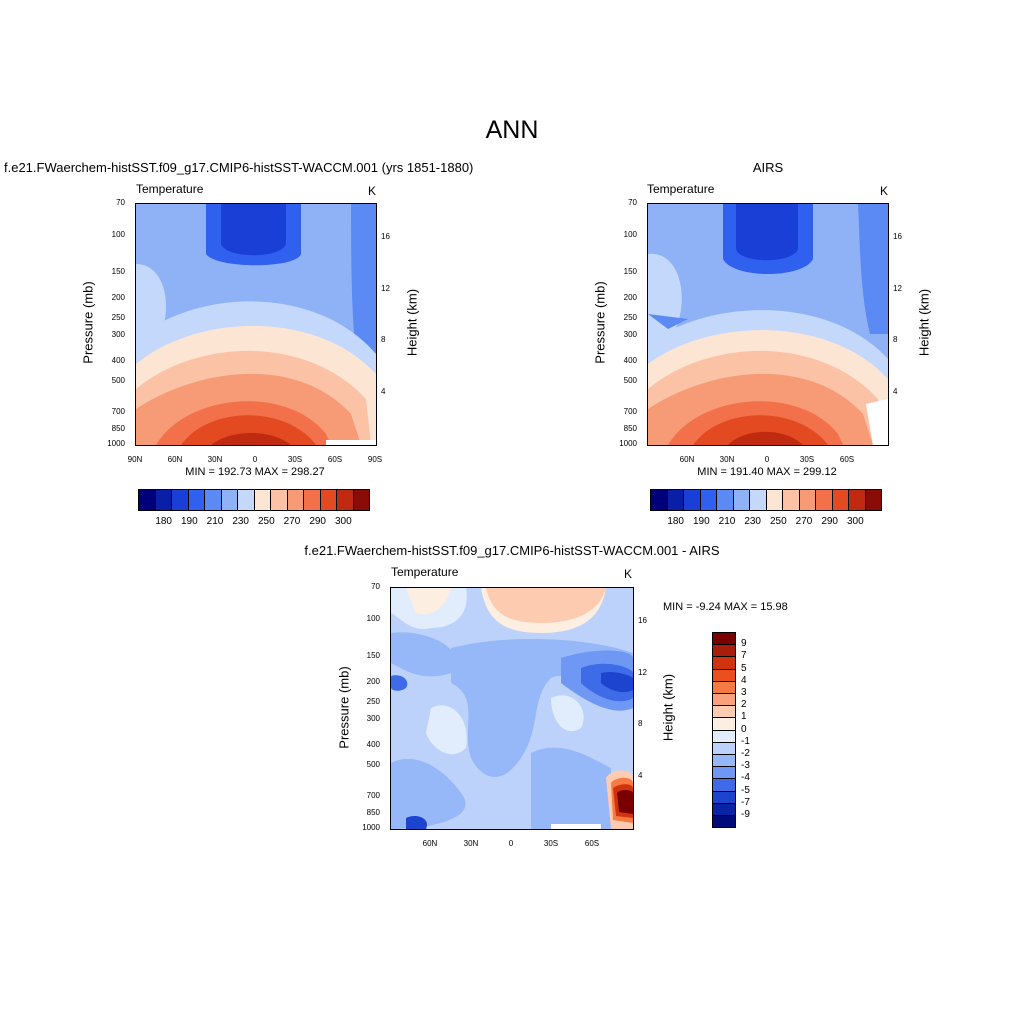 This screenshot has width=1024, height=1024. Describe the element at coordinates (768, 167) in the screenshot. I see `panel-title-obs: AIRS` at that location.